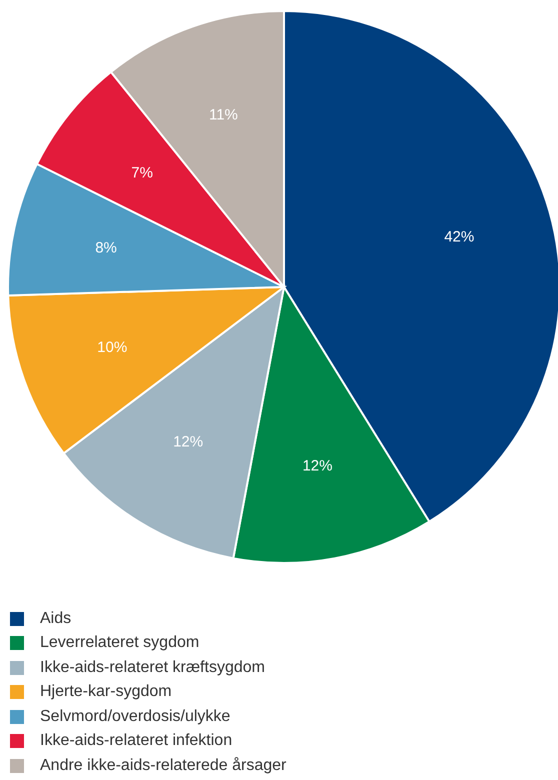 The height and width of the screenshot is (780, 558). What do you see at coordinates (135, 717) in the screenshot?
I see `legend-label: Selvmord/overdosis/ulykke` at bounding box center [135, 717].